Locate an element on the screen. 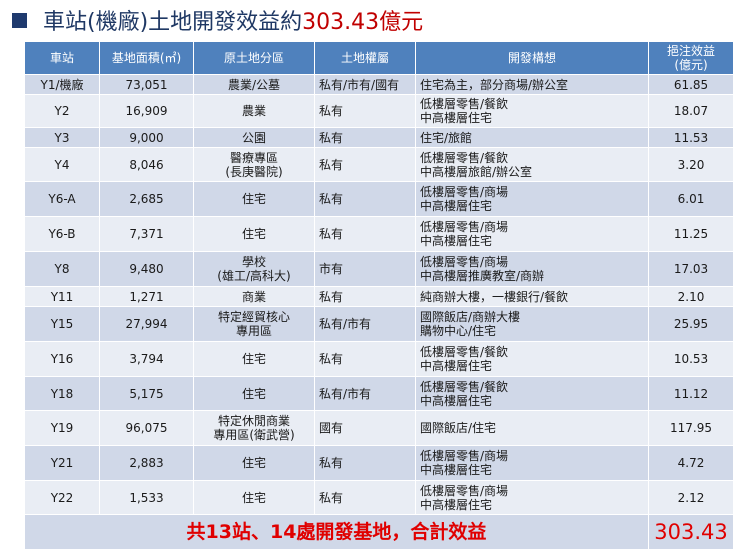  cell-area: 1,533 is located at coordinates (146, 497).